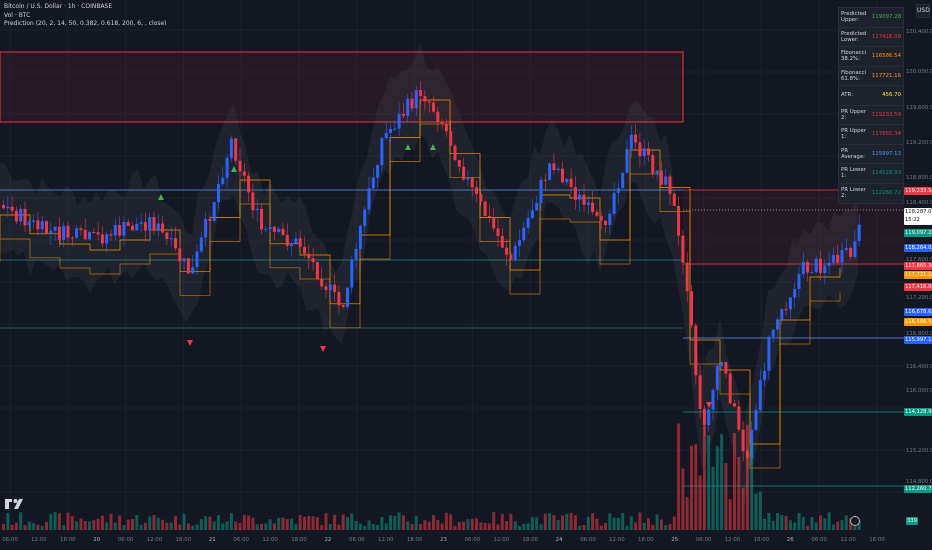 The image size is (932, 550). Describe the element at coordinates (855, 521) in the screenshot. I see `replay-icon` at that location.